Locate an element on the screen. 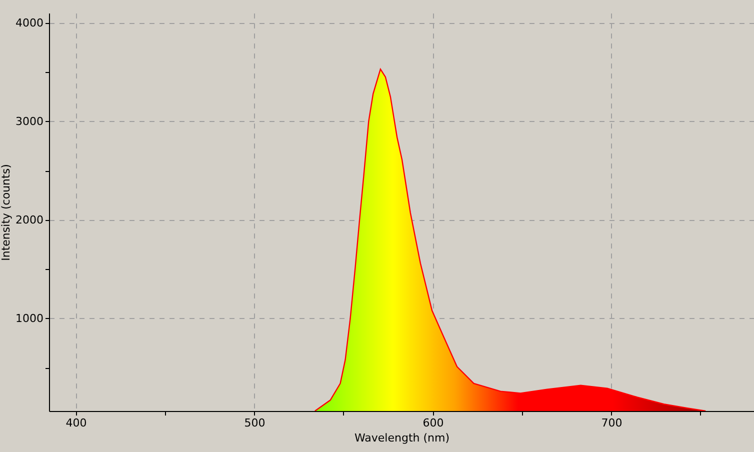 Image resolution: width=754 pixels, height=452 pixels. x-tick-label: 600 is located at coordinates (433, 423).